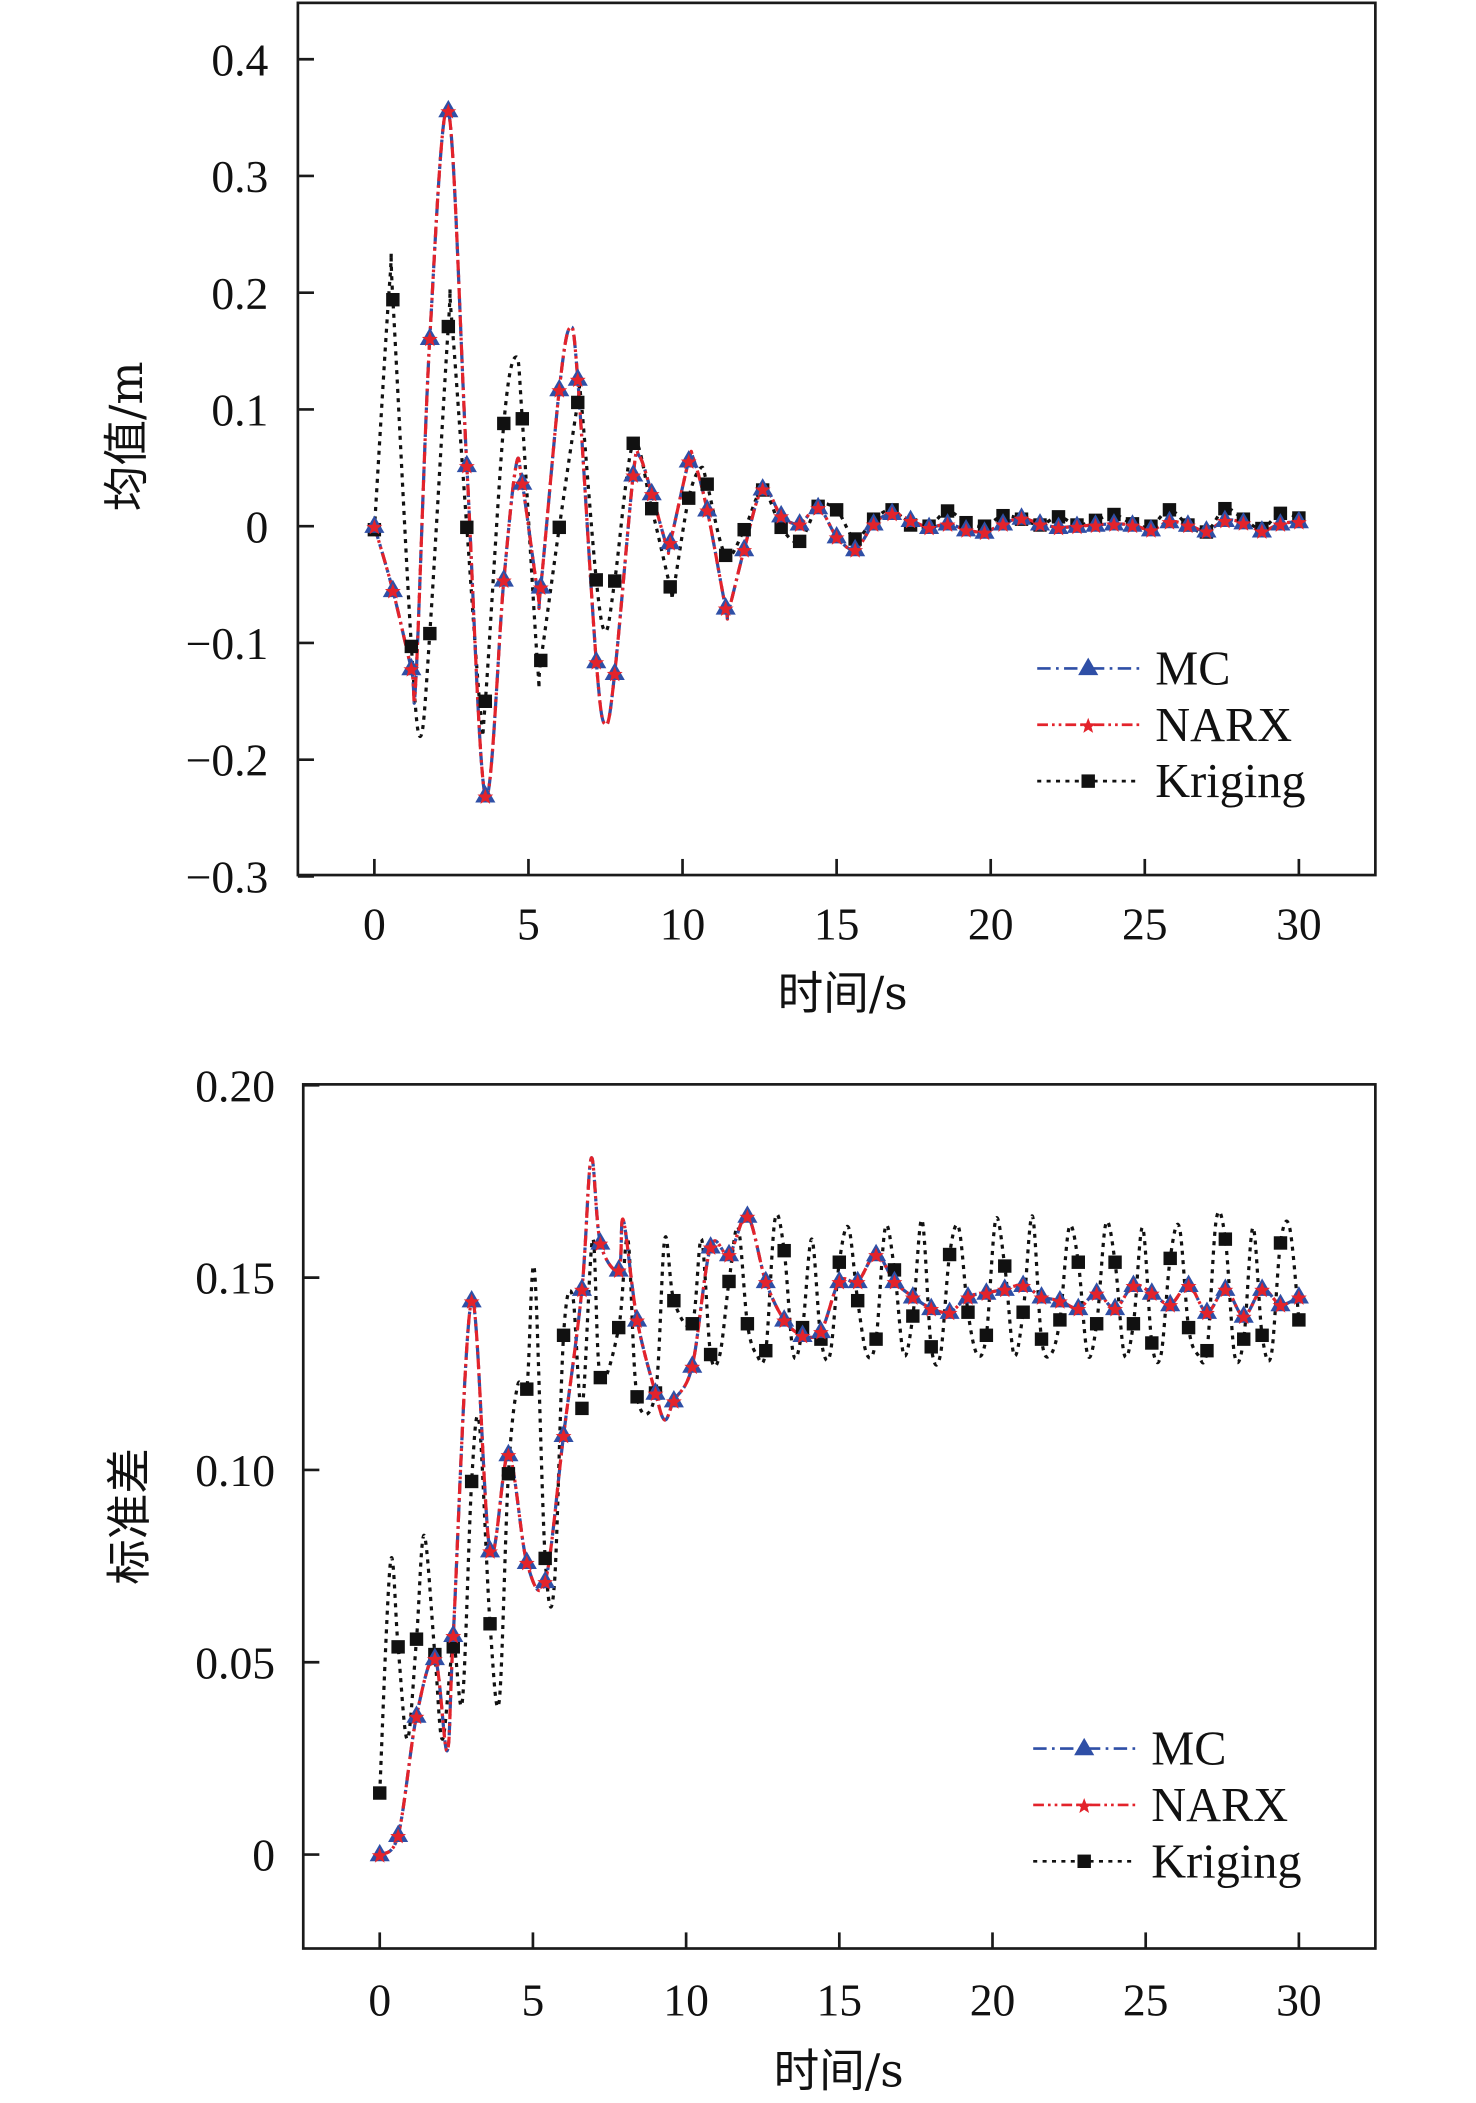 The height and width of the screenshot is (2103, 1476). What do you see at coordinates (227, 760) in the screenshot?
I see `y-tick-label: −0.2` at bounding box center [227, 760].